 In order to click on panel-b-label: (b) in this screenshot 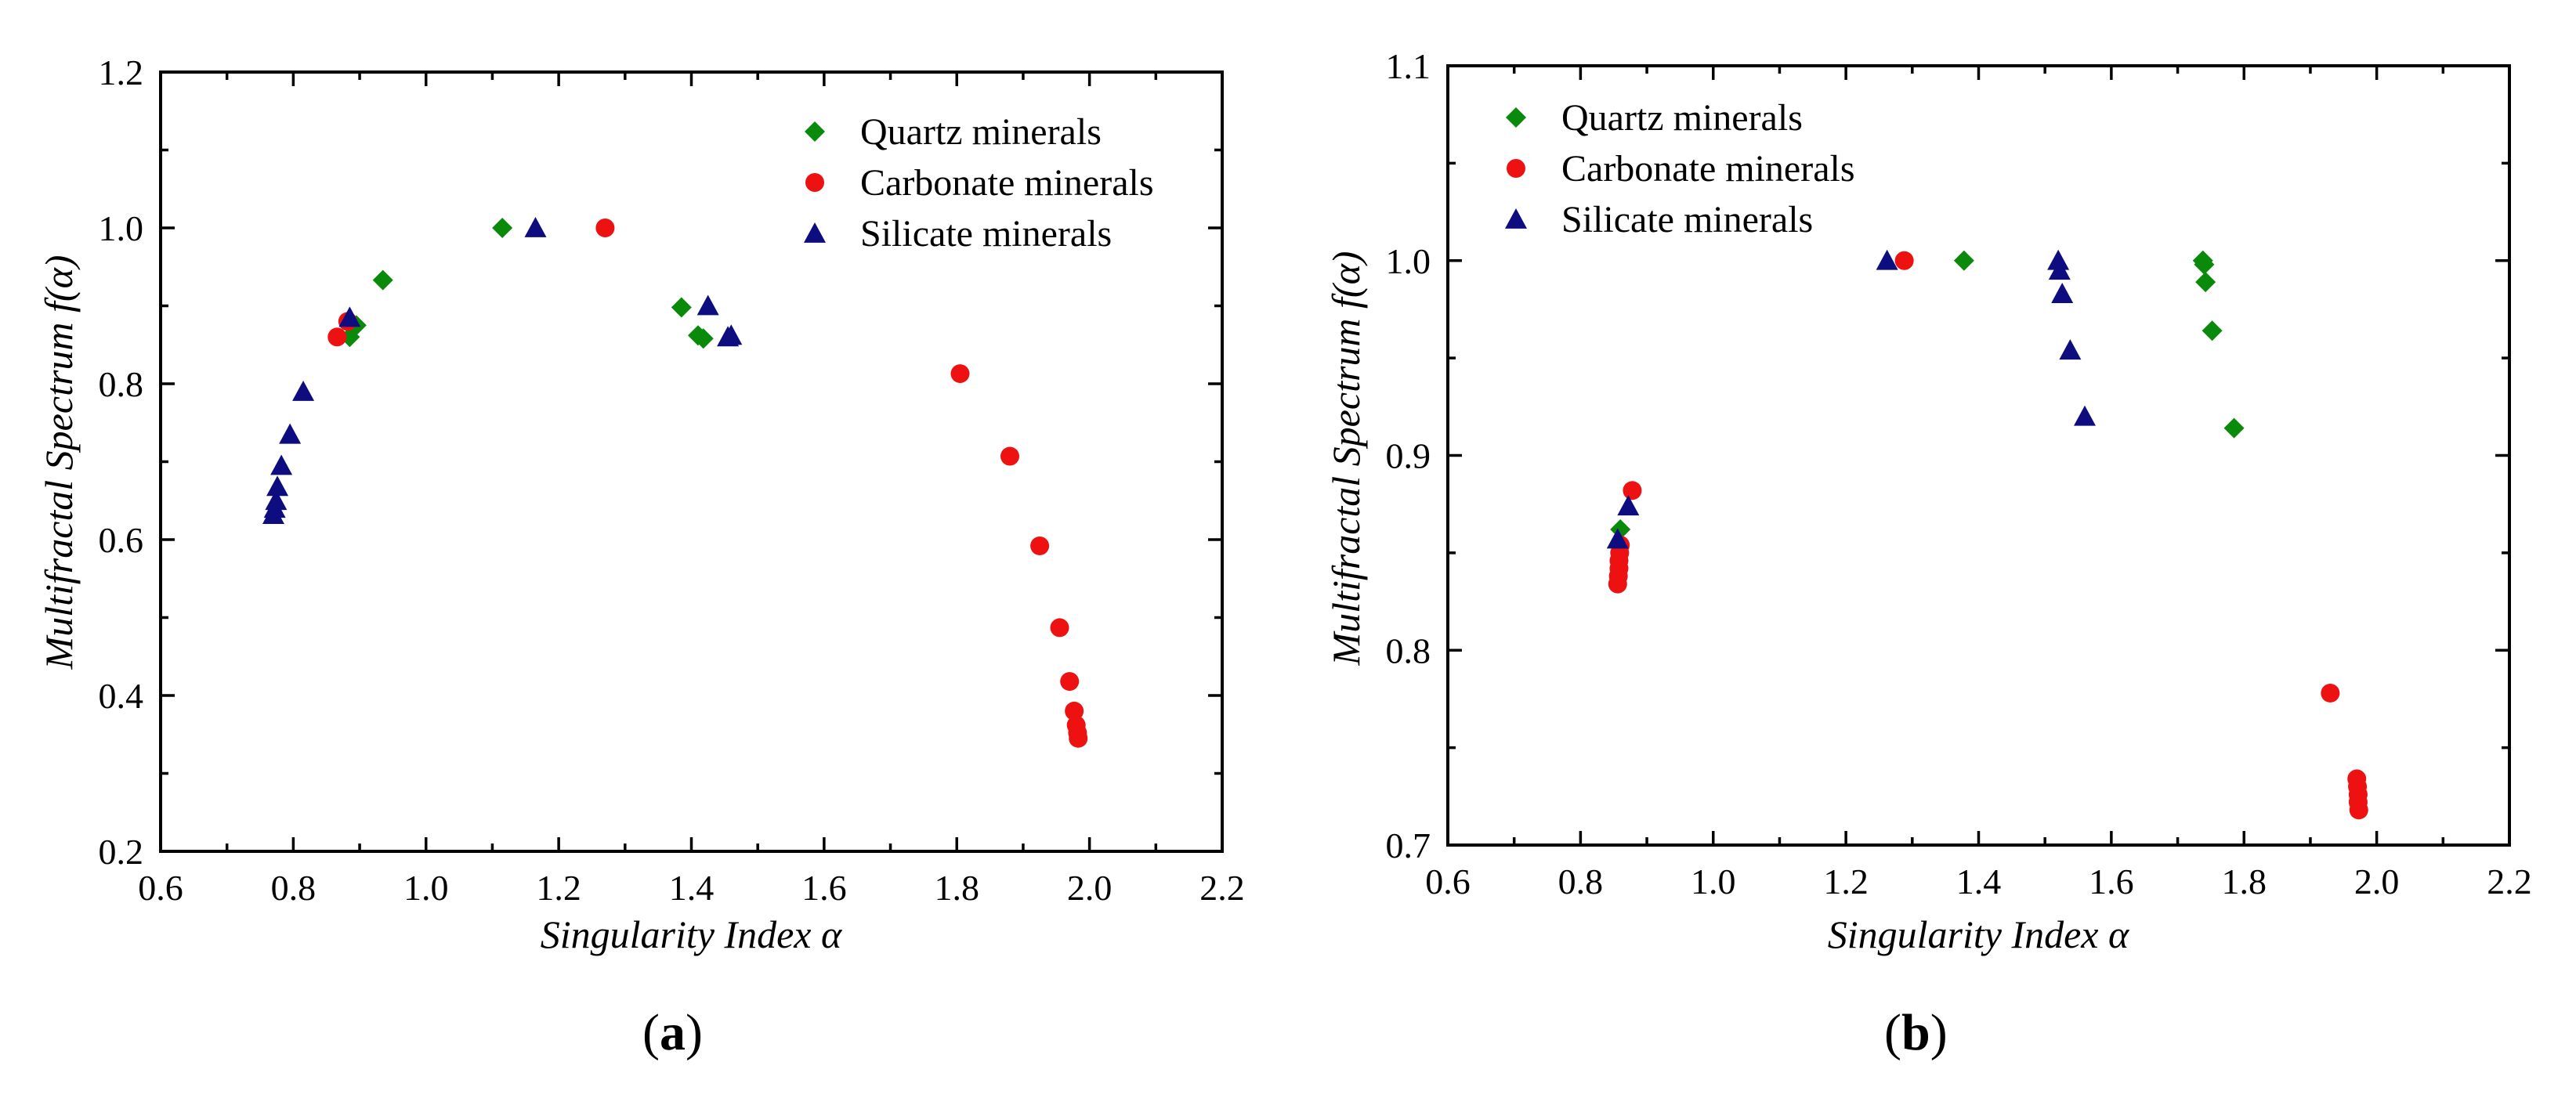, I will do `click(1916, 1032)`.